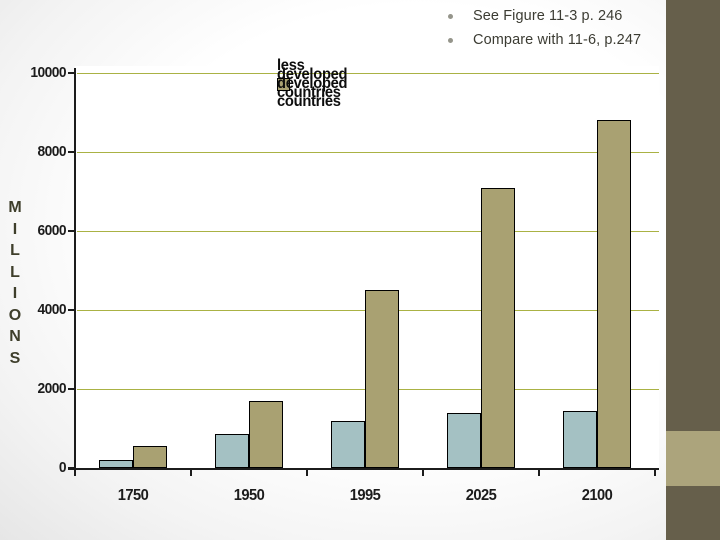  I want to click on y-axis-line, so click(75, 269).